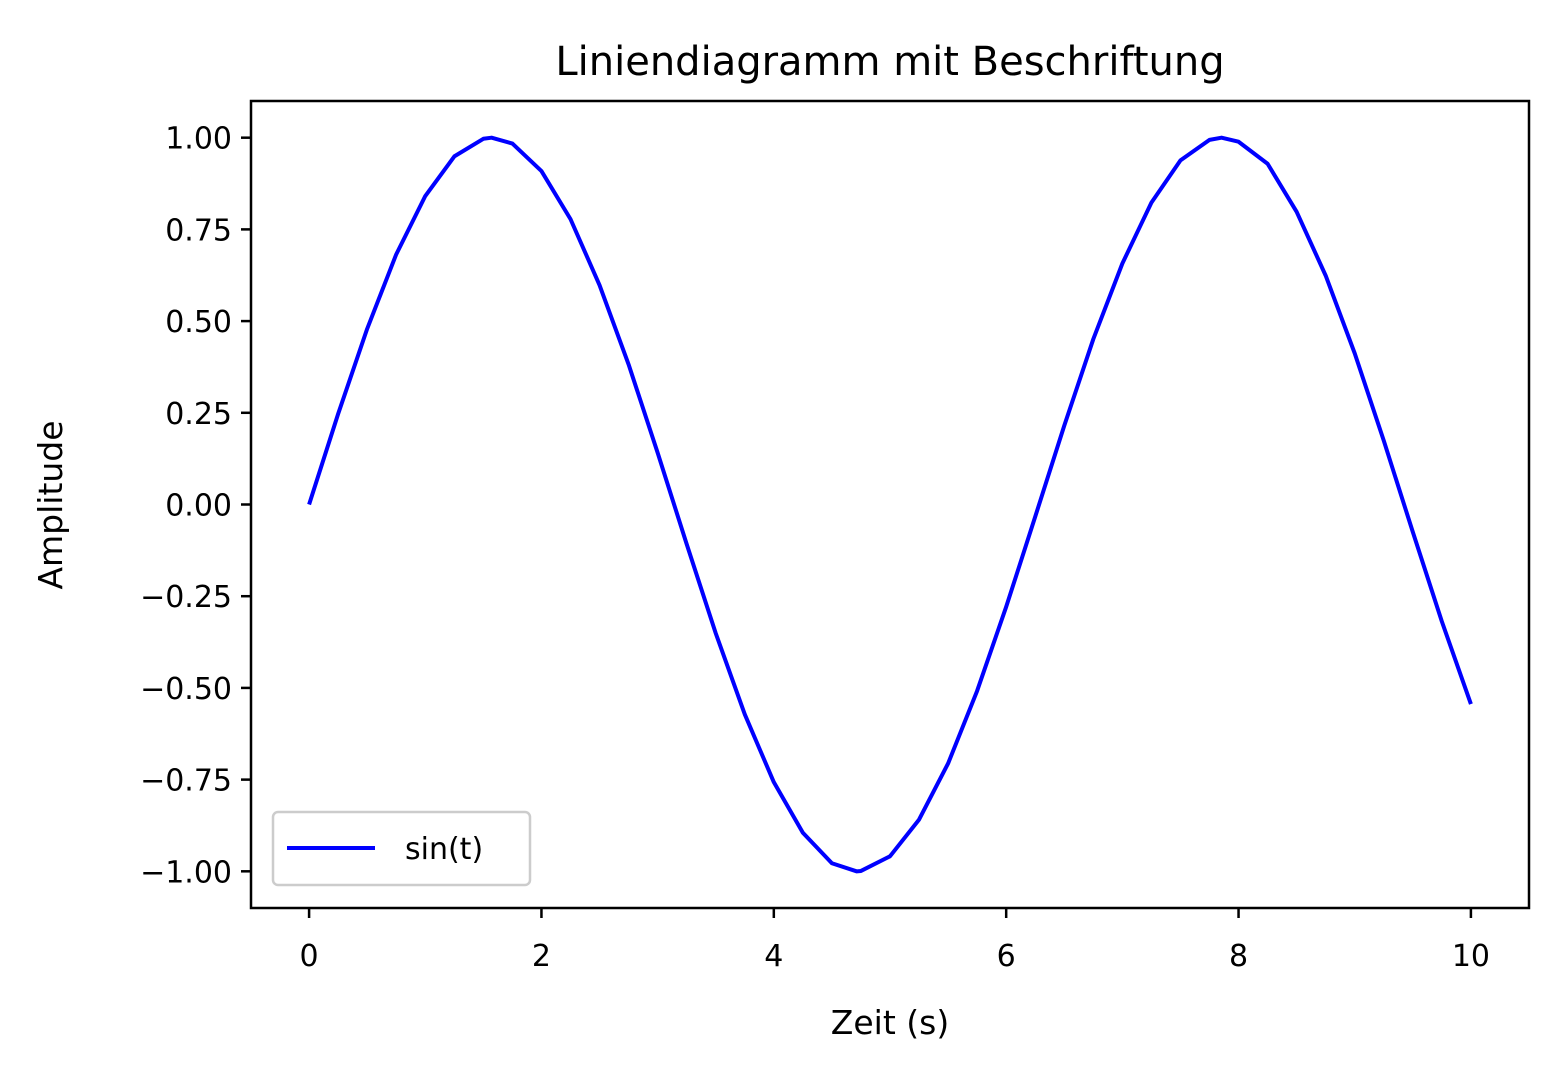 This screenshot has height=1079, width=1560. What do you see at coordinates (198, 414) in the screenshot?
I see `y-tick-label: 0.25` at bounding box center [198, 414].